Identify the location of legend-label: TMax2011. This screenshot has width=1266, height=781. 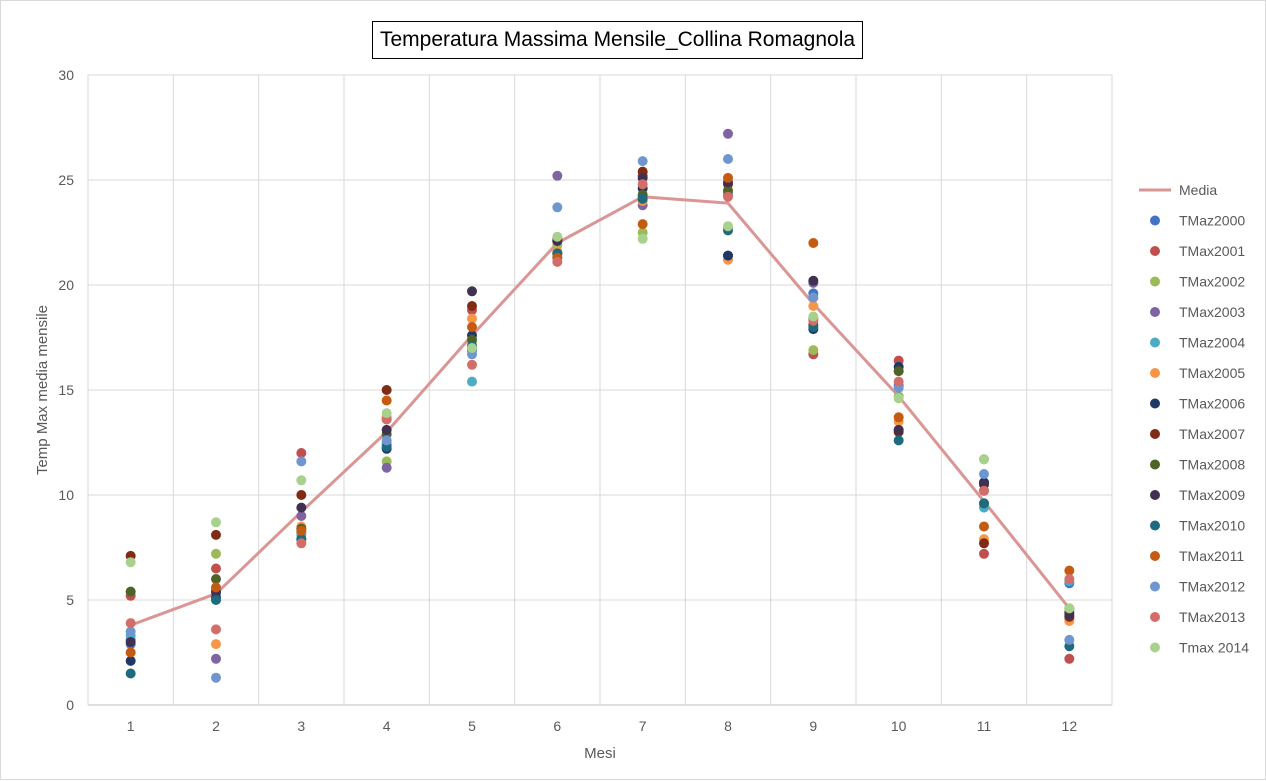
(1211, 556).